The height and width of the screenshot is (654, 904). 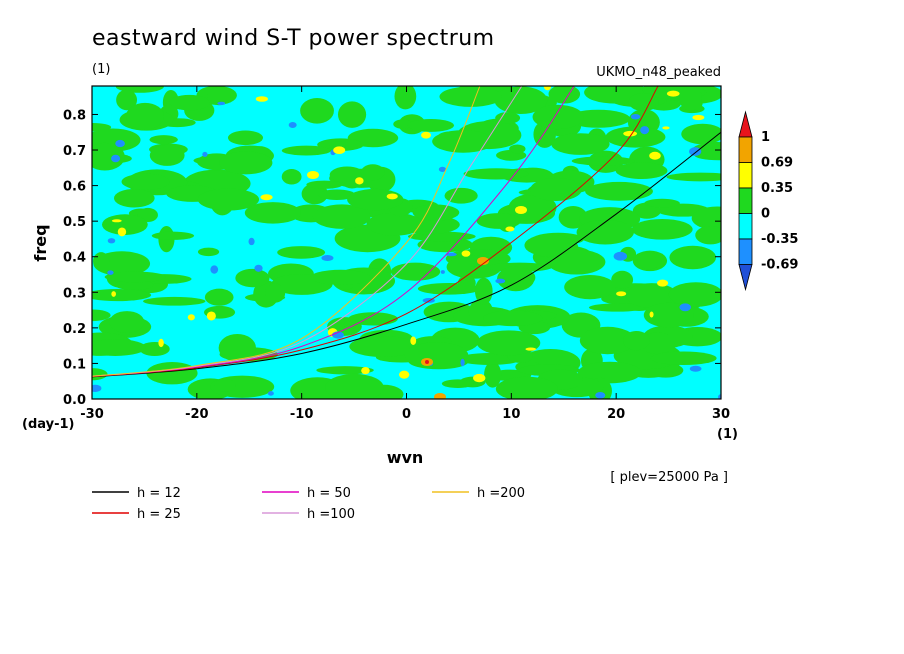 I want to click on legend: h = 12 h = 25 h = 50 h =100 h =200, so click(x=308, y=504).